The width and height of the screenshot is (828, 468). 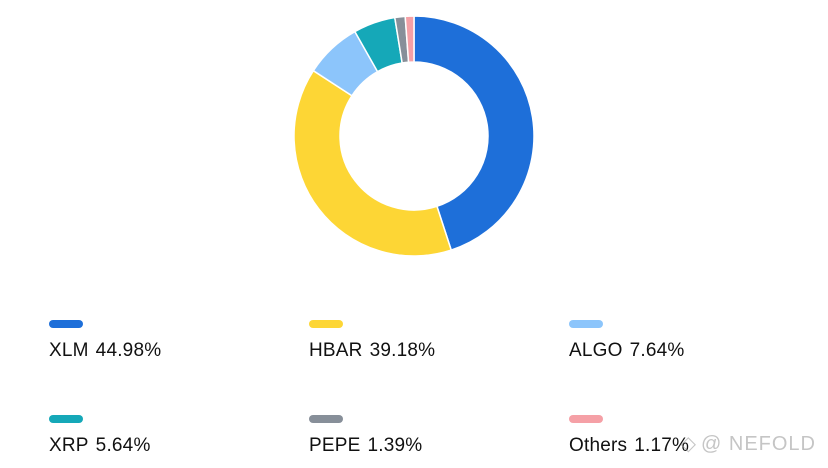 I want to click on legend-value-pepe: 1.39%, so click(x=395, y=445).